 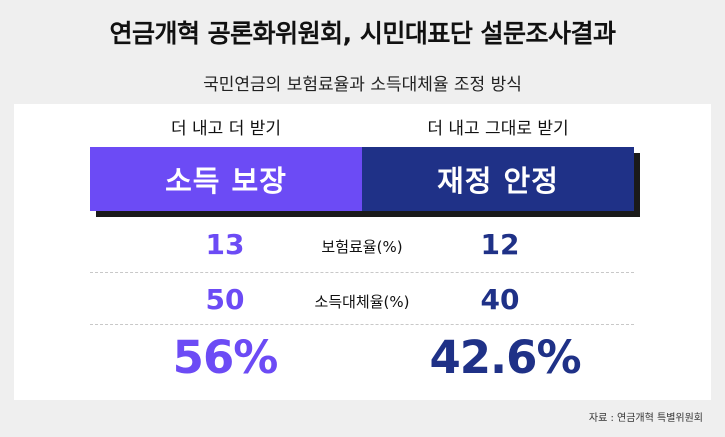 What do you see at coordinates (225, 244) in the screenshot?
I see `left-contribution-rate: 13` at bounding box center [225, 244].